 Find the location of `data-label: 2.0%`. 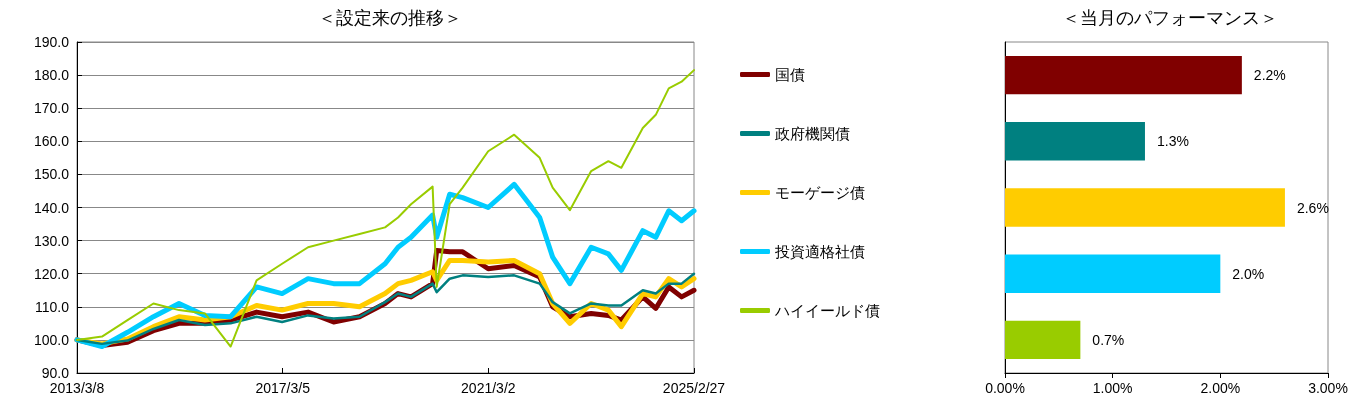

data-label: 2.0% is located at coordinates (1248, 273).